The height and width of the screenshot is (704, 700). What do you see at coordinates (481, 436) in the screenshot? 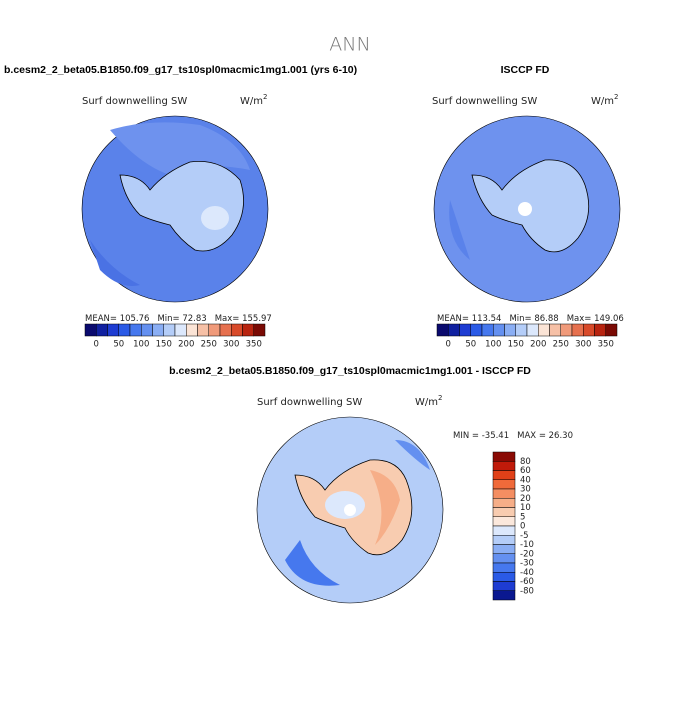
I see `stat: MIN = -35.41` at bounding box center [481, 436].